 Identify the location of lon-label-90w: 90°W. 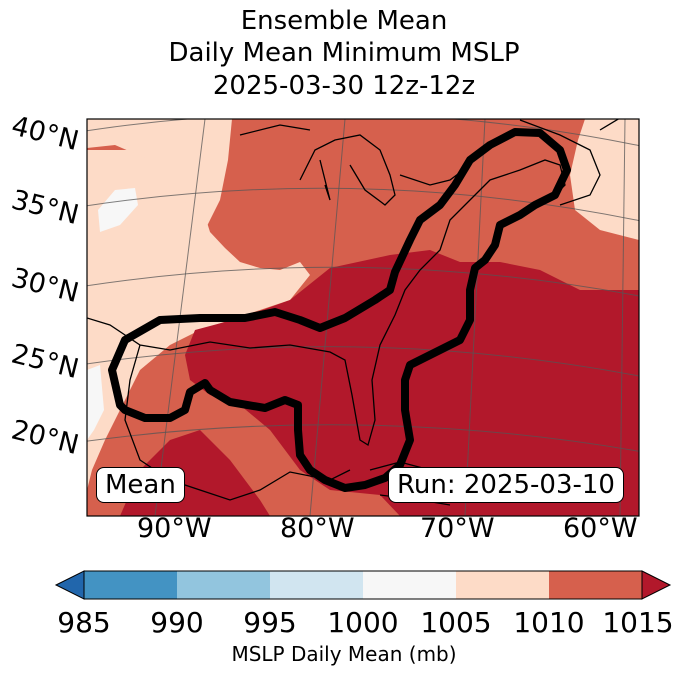
(174, 528).